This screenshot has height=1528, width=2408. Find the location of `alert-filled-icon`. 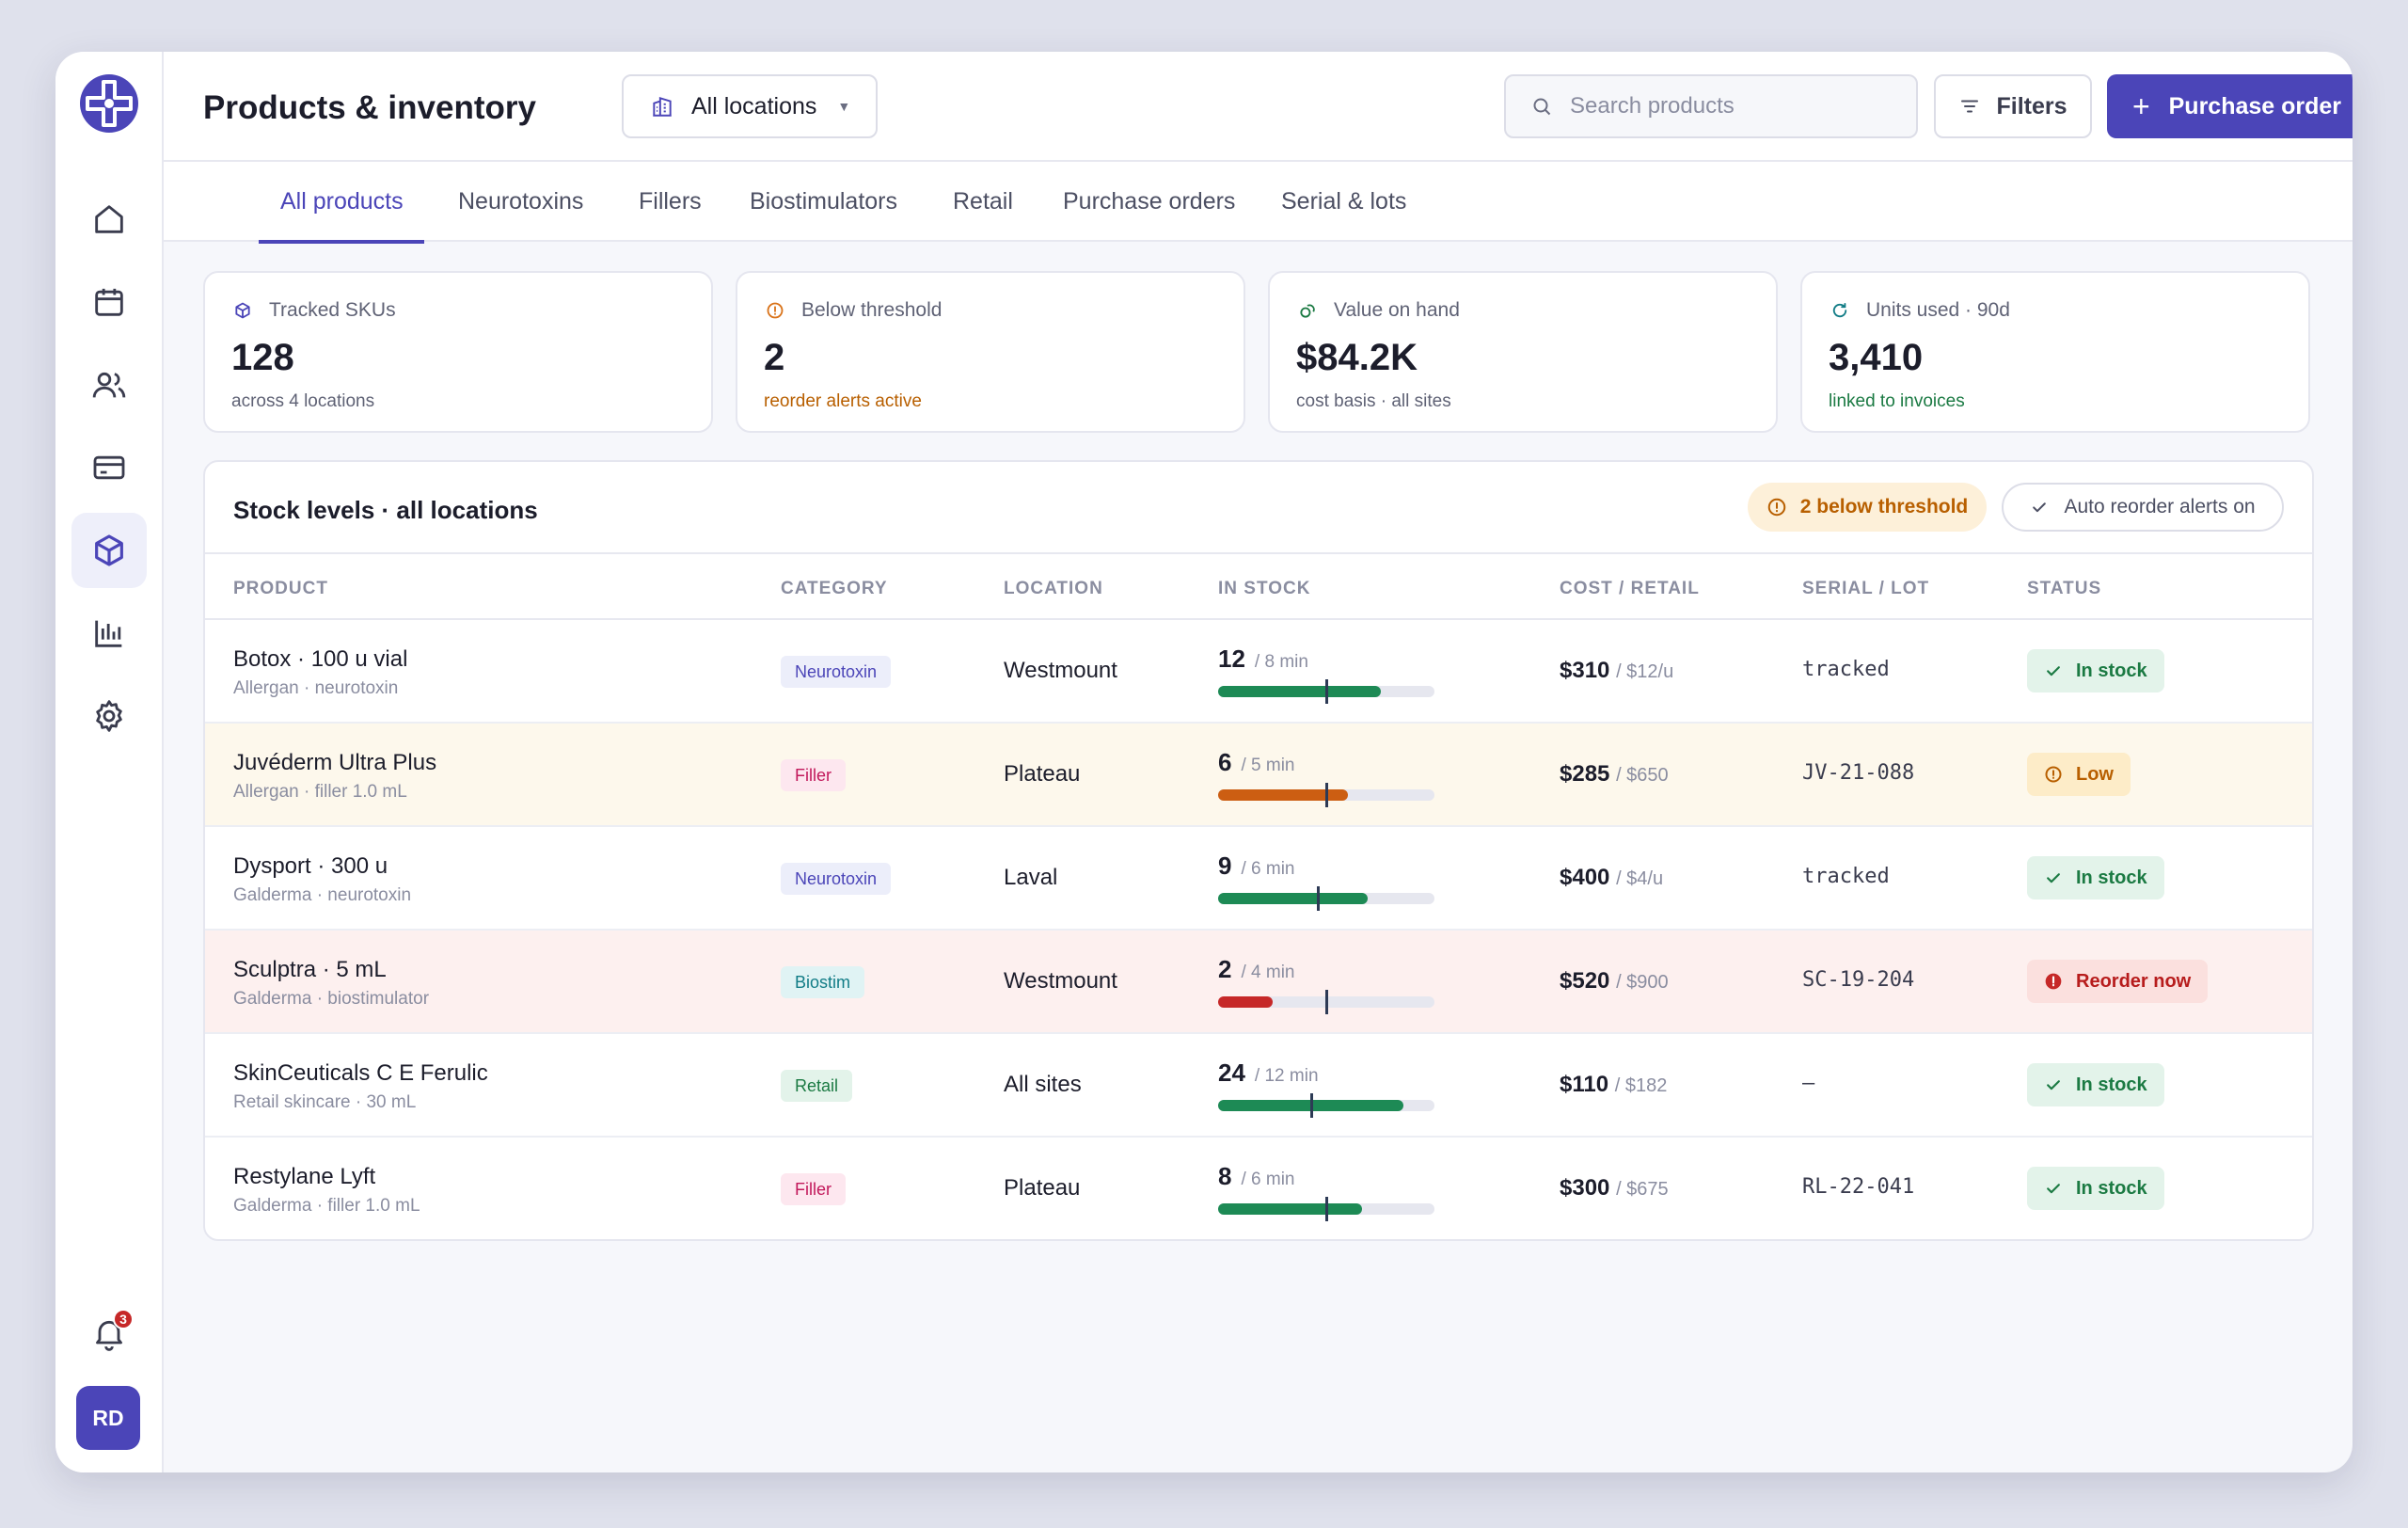

alert-filled-icon is located at coordinates (2054, 982).